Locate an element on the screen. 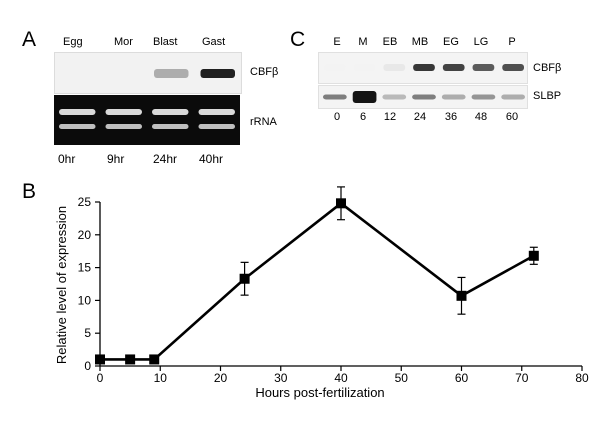 Image resolution: width=600 pixels, height=429 pixels. panel-c-letter: C is located at coordinates (298, 39).